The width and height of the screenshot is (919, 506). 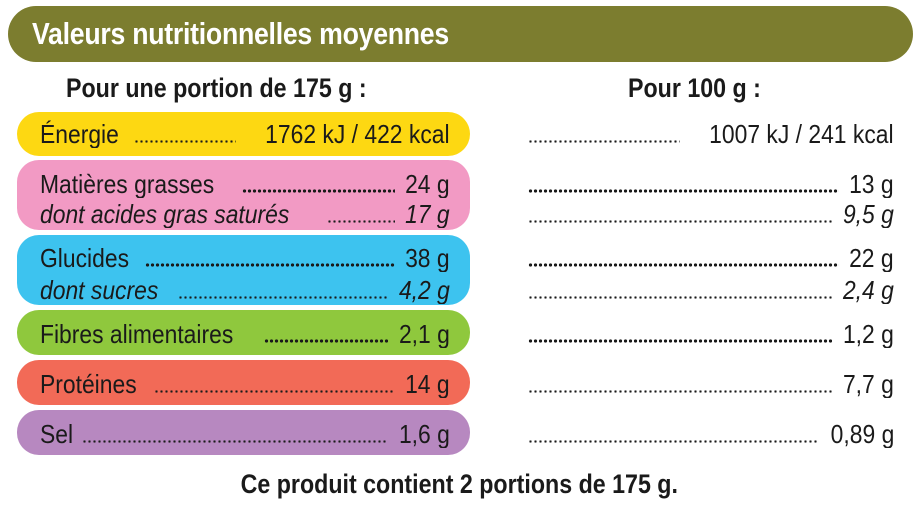 I want to click on proteines-pill, so click(x=243, y=382).